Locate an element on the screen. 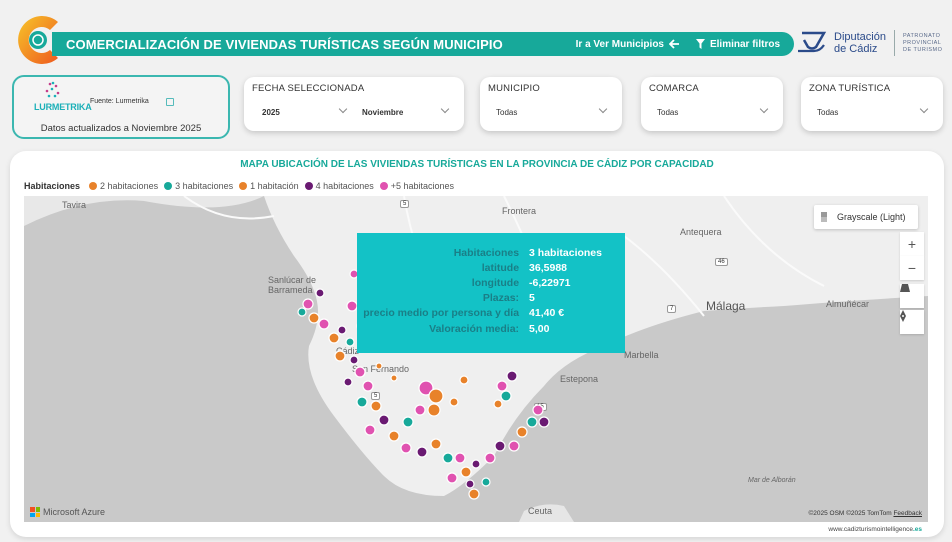 Image resolution: width=952 pixels, height=542 pixels. comarca-filter: COMARCA Todas is located at coordinates (712, 104).